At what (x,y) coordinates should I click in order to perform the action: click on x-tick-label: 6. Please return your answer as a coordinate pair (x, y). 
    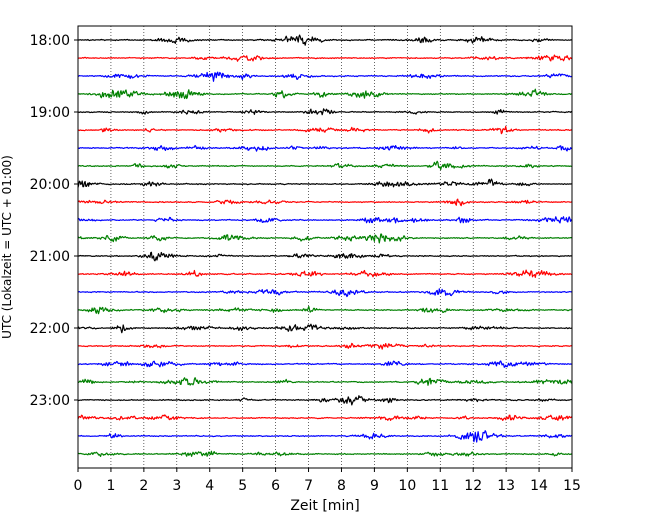
    Looking at the image, I should click on (275, 486).